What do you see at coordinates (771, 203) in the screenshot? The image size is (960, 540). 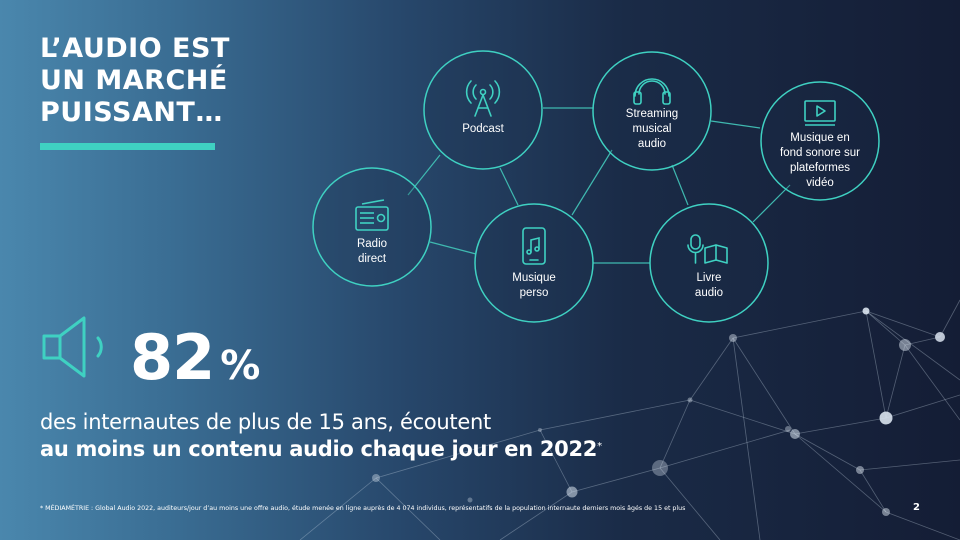 I see `edge-video-livre` at bounding box center [771, 203].